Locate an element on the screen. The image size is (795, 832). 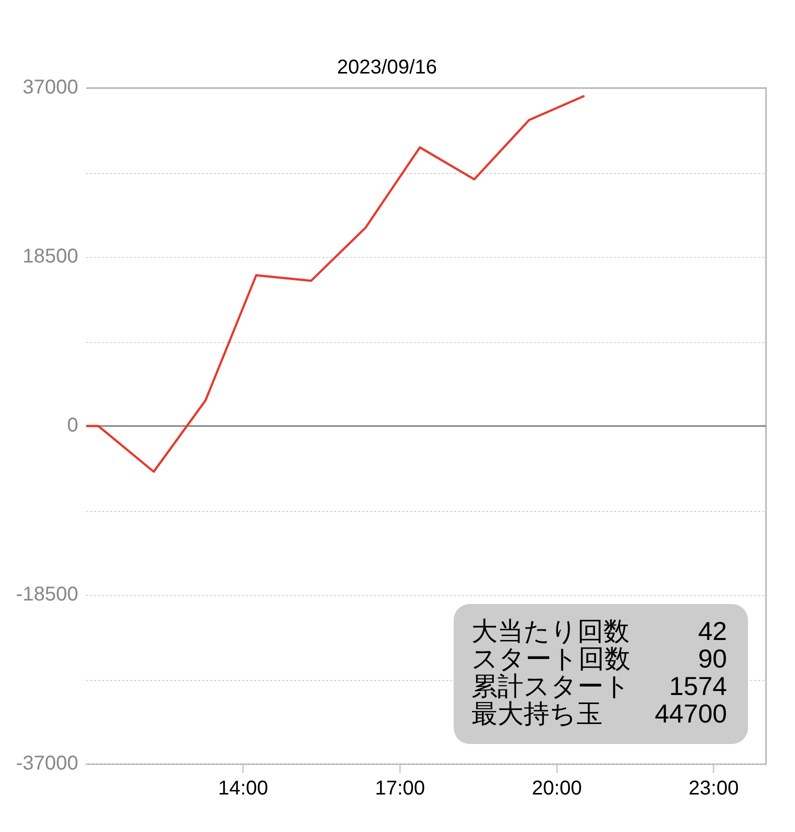
x-tick-label: 14:00 is located at coordinates (243, 789).